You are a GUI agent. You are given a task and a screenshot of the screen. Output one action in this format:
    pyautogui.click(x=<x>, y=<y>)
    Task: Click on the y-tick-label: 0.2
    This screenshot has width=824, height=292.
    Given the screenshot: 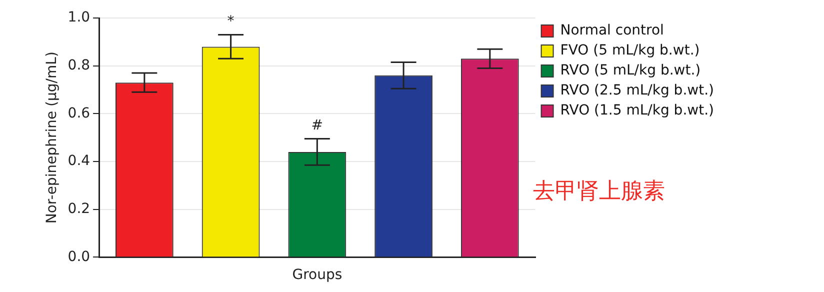 What is the action you would take?
    pyautogui.click(x=79, y=209)
    